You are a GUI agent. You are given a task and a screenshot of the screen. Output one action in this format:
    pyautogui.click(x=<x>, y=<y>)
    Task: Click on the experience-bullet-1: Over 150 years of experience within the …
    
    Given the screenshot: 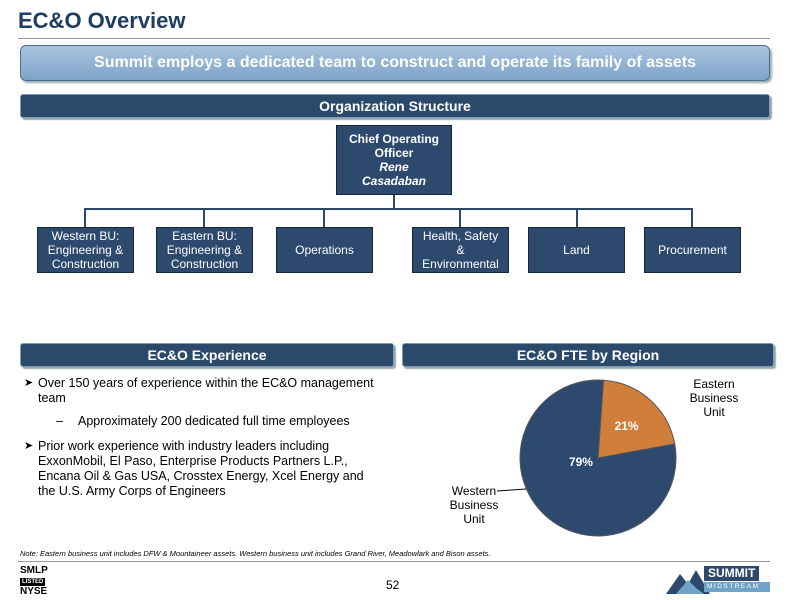 What is the action you would take?
    pyautogui.click(x=206, y=390)
    